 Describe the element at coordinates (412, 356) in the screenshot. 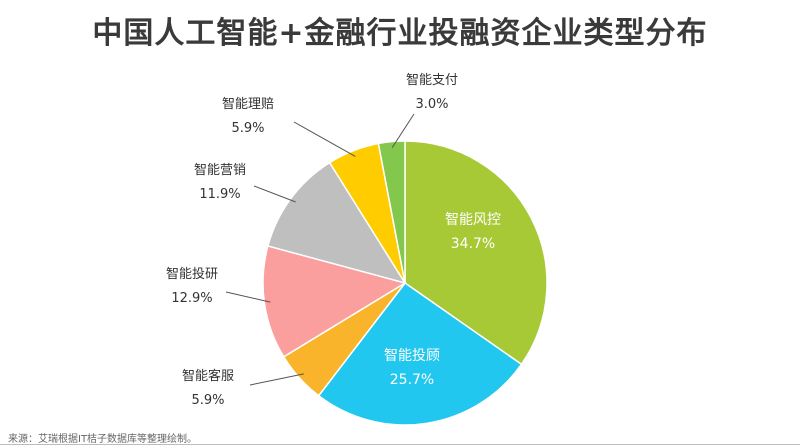

I see `slice-name-label: 智能投顾` at that location.